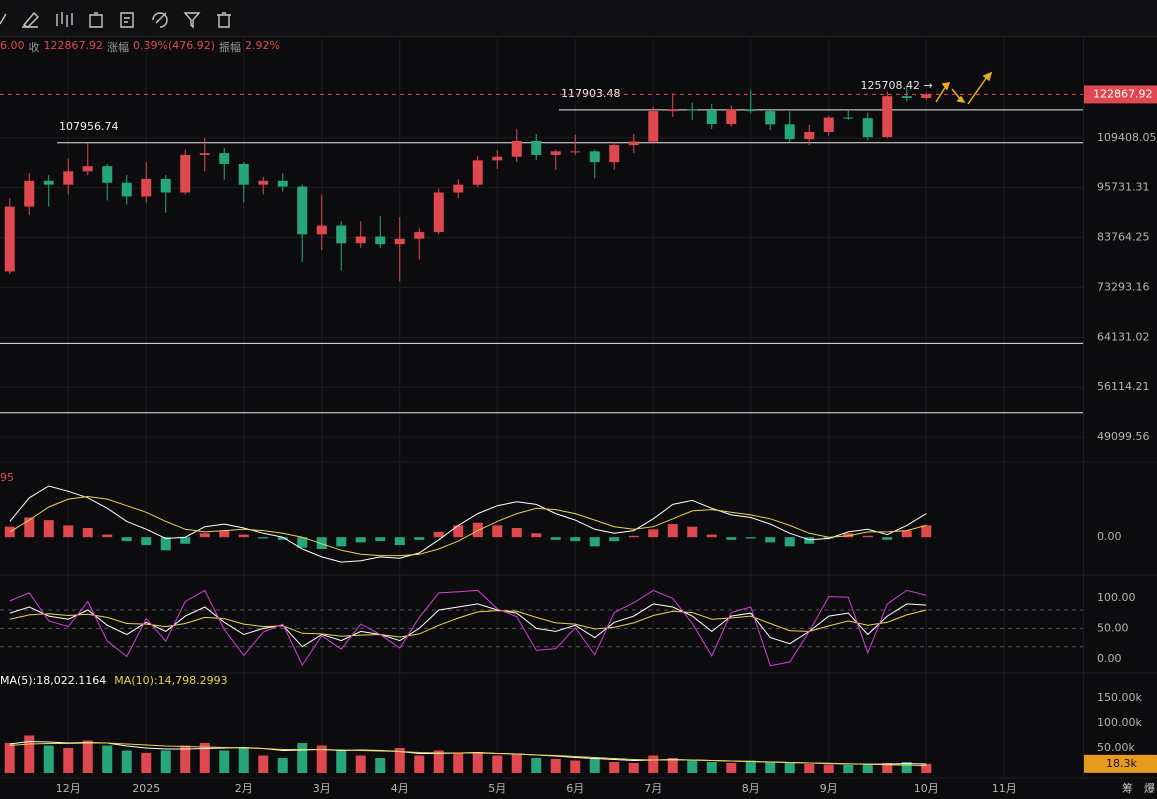 This screenshot has height=799, width=1157. Describe the element at coordinates (127, 20) in the screenshot. I see `tool-note` at that location.